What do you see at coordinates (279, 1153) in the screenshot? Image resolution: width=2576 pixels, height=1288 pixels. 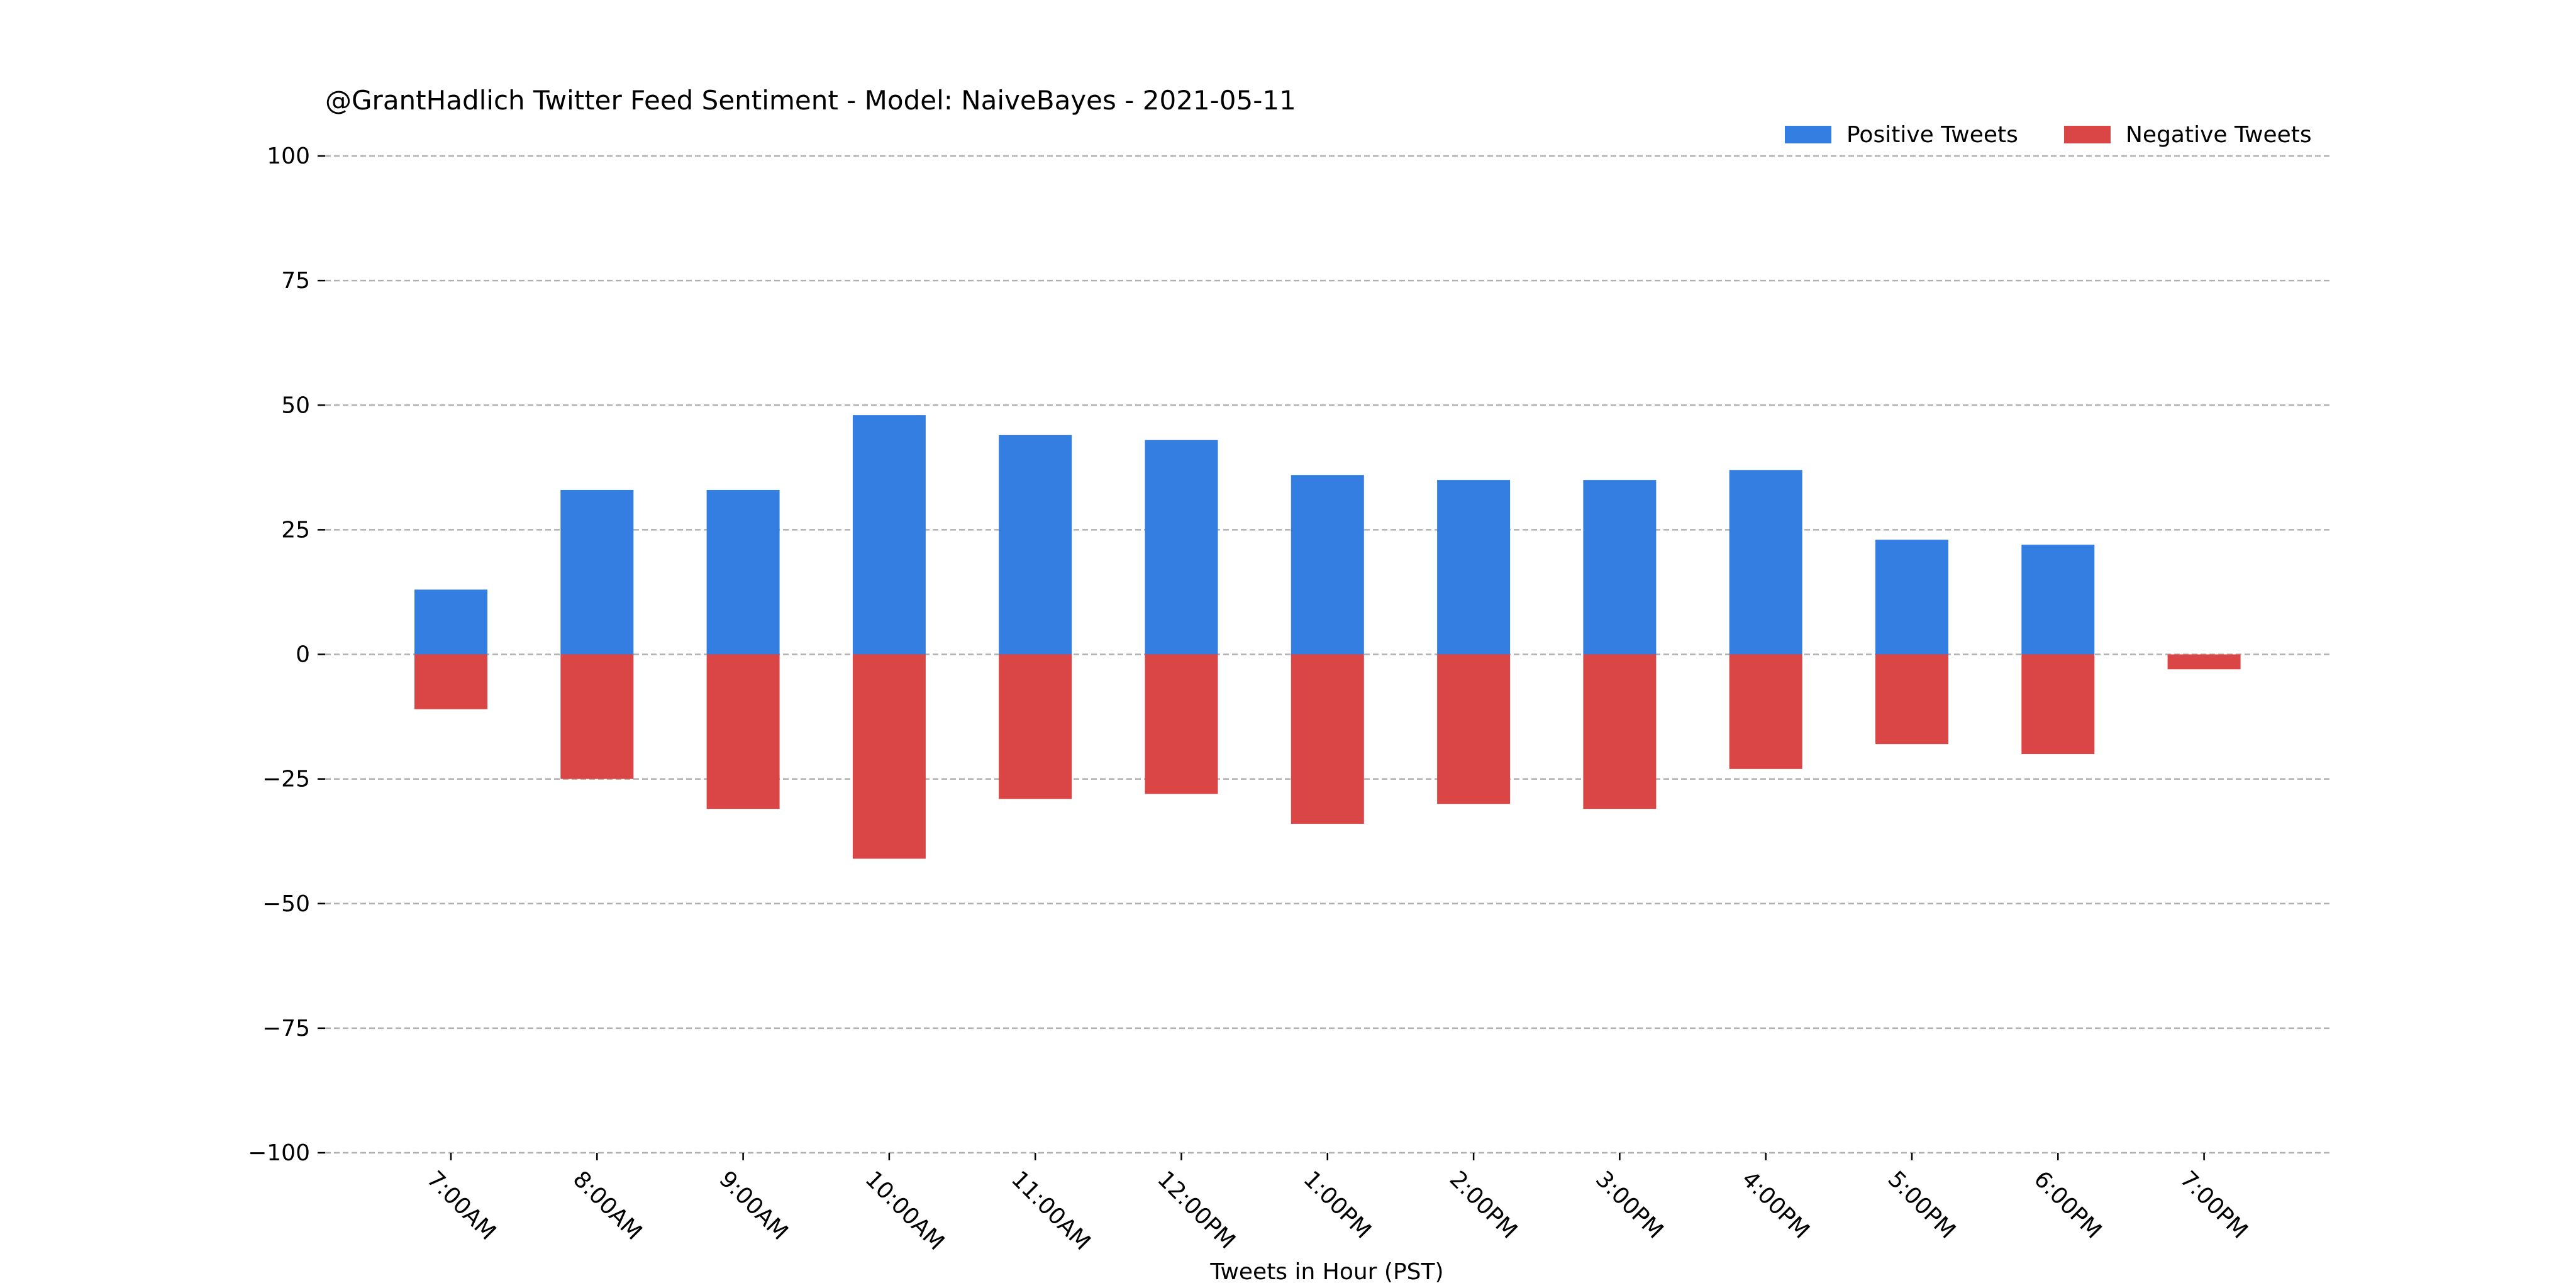 I see `y-tick-label: −100` at bounding box center [279, 1153].